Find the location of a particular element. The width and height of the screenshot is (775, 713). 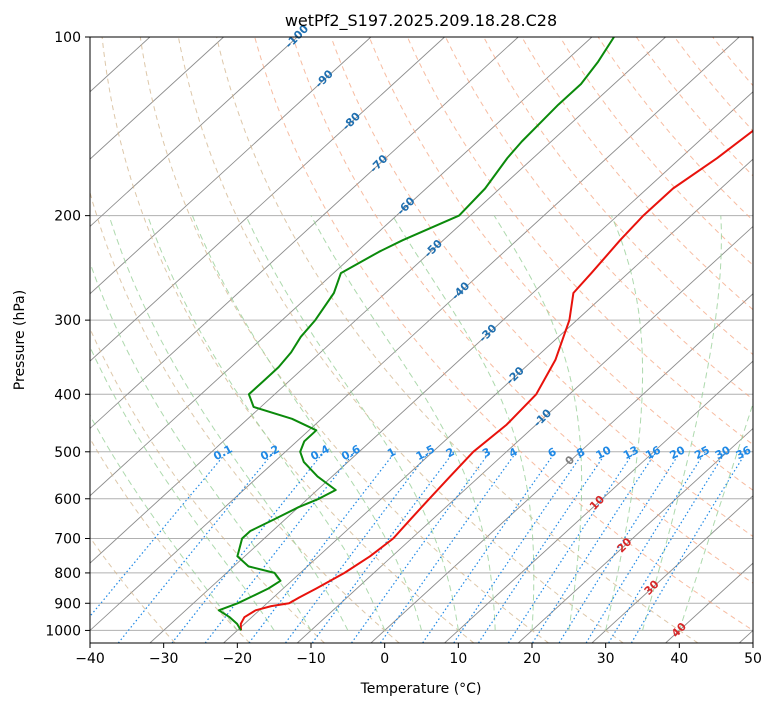

x-tick-label: 50 is located at coordinates (753, 659).